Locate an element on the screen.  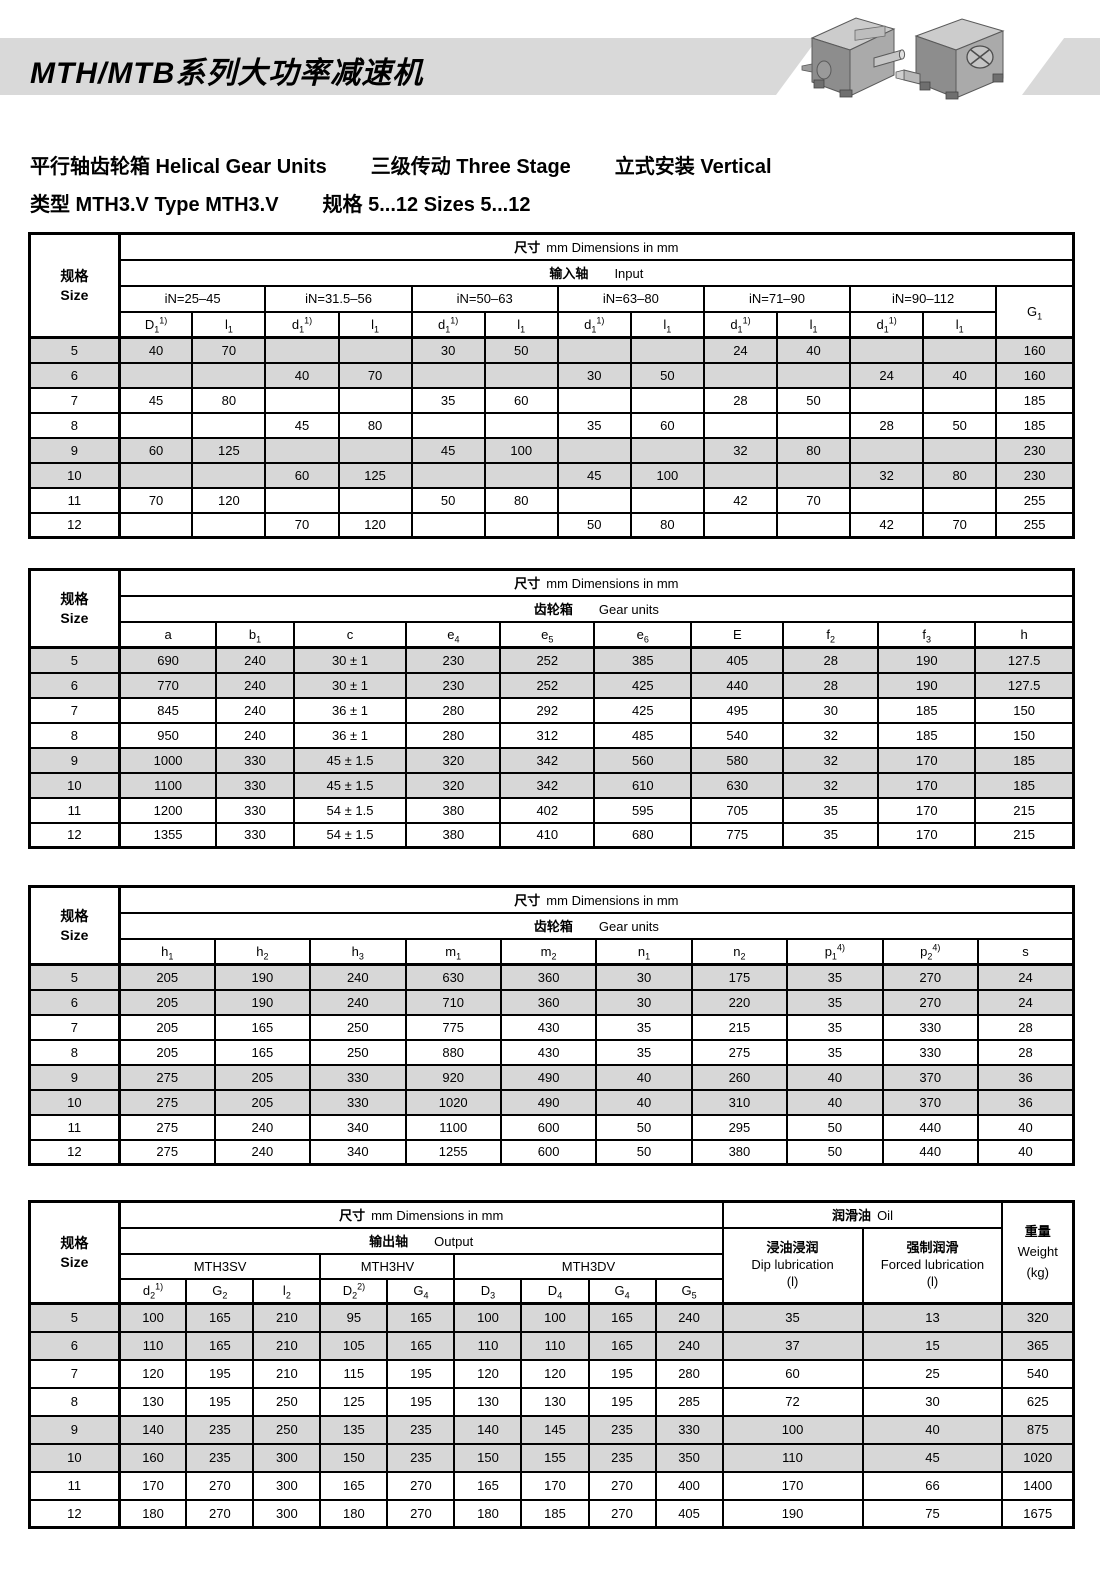
table-row: 6 205 190 240 710 360 30 220 35 270 24 is located at coordinates (551, 1002).